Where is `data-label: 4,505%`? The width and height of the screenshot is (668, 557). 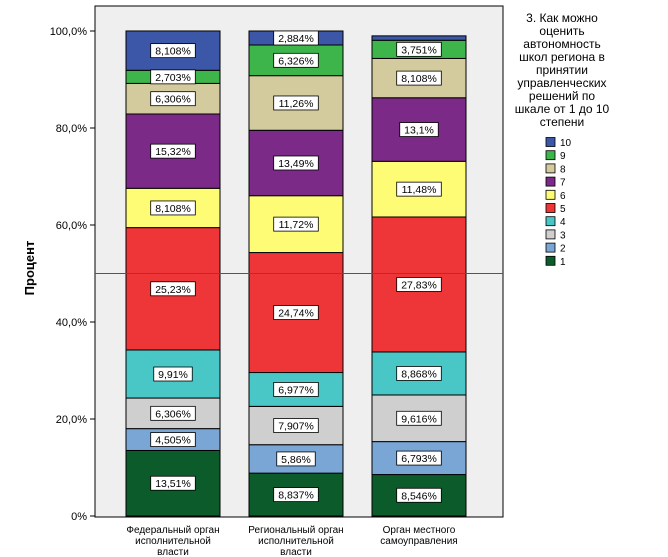
data-label: 4,505% is located at coordinates (173, 441).